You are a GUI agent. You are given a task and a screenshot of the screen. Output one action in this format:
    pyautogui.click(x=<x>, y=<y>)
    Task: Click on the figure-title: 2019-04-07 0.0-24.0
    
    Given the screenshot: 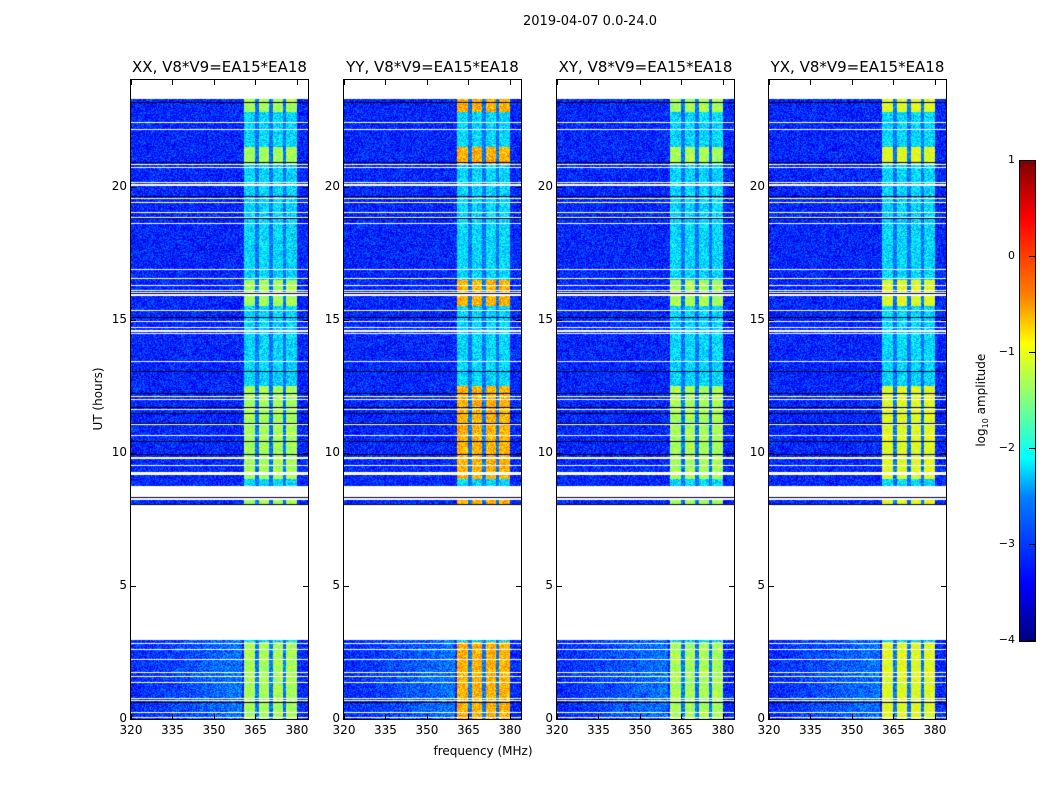 What is the action you would take?
    pyautogui.click(x=590, y=21)
    